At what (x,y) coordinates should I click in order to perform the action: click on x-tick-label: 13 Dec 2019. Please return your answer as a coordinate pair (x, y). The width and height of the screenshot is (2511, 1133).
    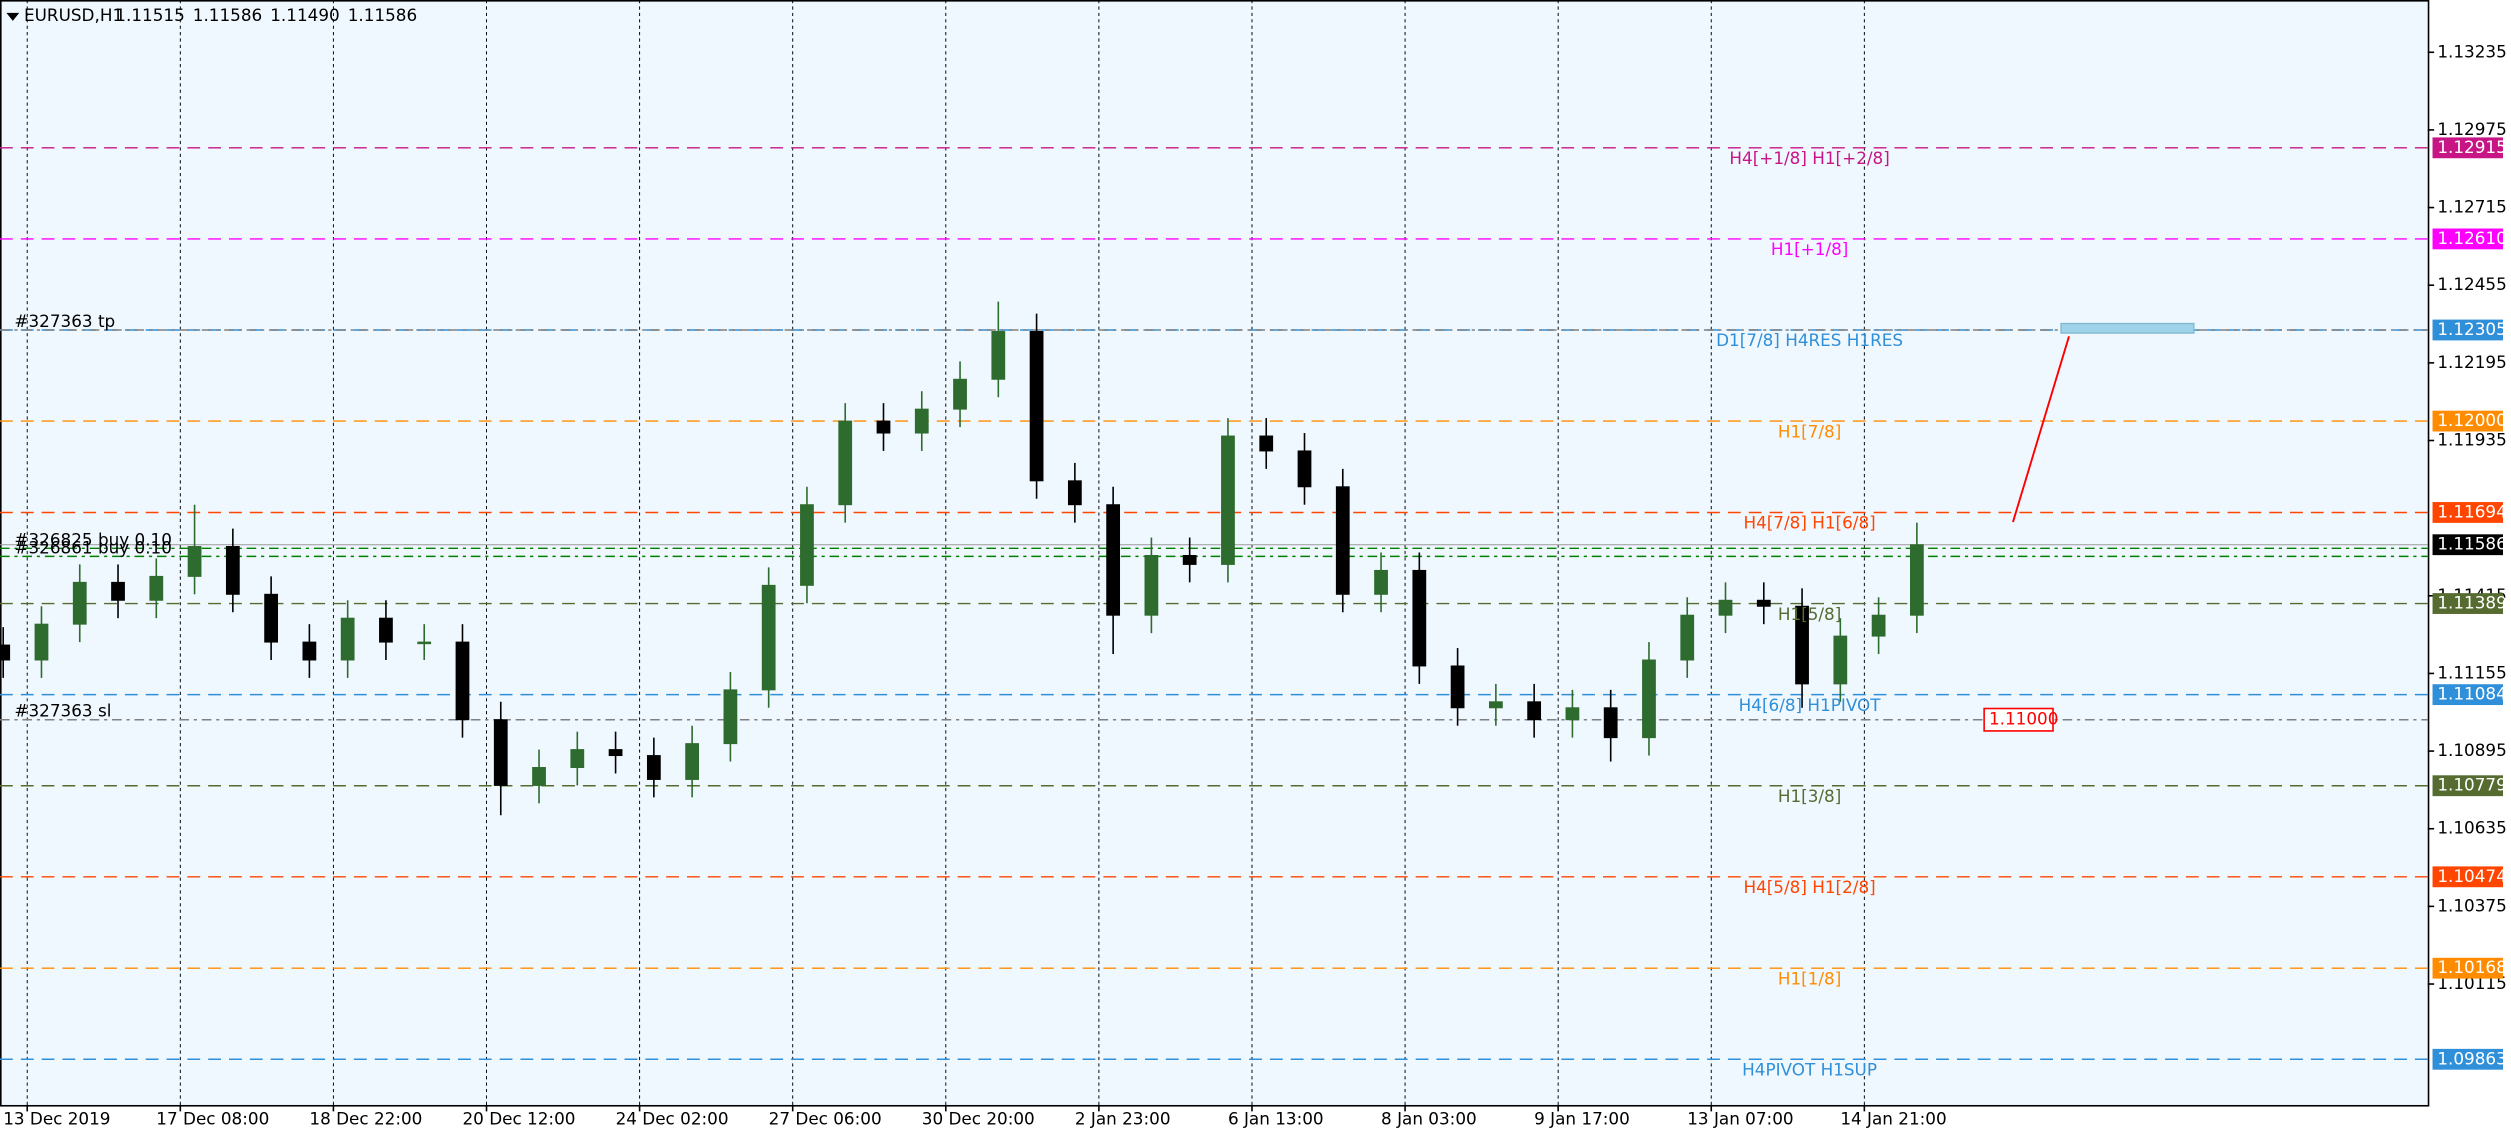
    Looking at the image, I should click on (56, 1118).